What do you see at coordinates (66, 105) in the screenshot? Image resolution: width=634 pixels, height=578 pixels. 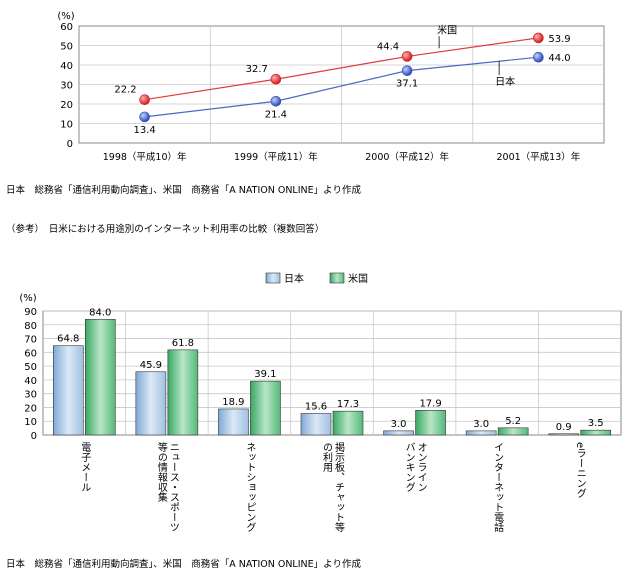 I see `line-y-tick-label: 20` at bounding box center [66, 105].